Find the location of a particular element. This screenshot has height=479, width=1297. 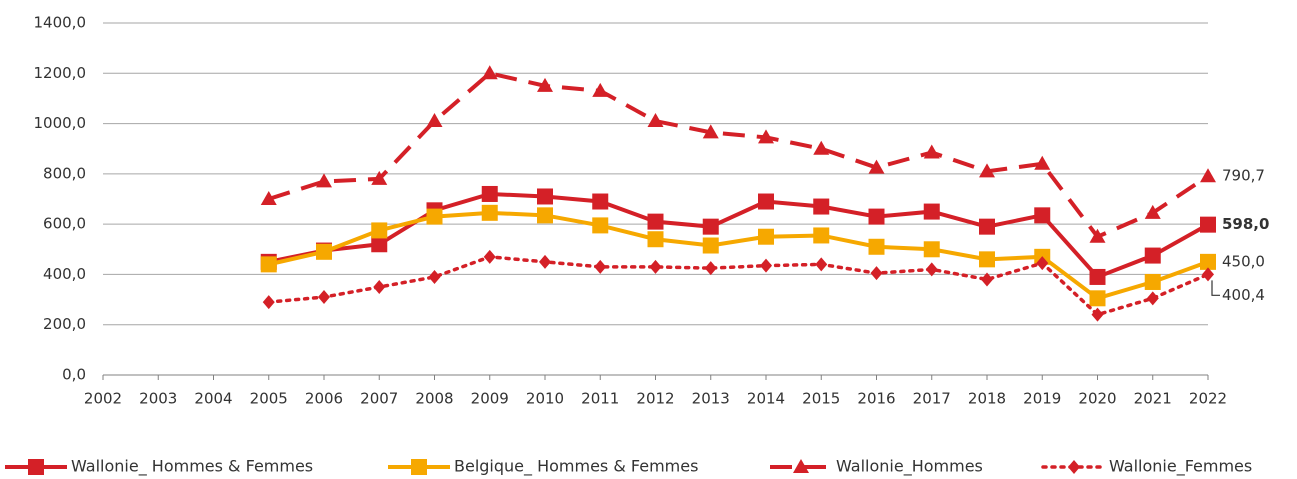

x-tick-label: 2013 is located at coordinates (711, 399).